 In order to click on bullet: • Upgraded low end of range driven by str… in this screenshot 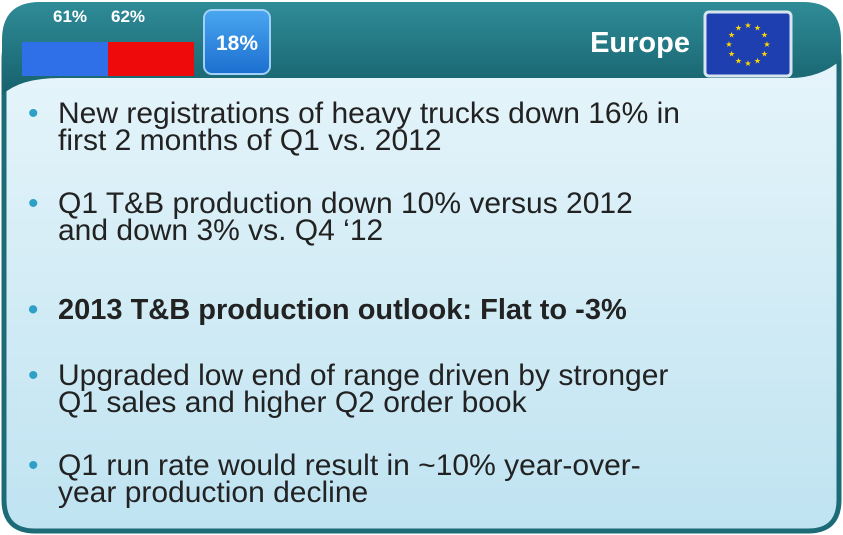, I will do `click(428, 389)`.